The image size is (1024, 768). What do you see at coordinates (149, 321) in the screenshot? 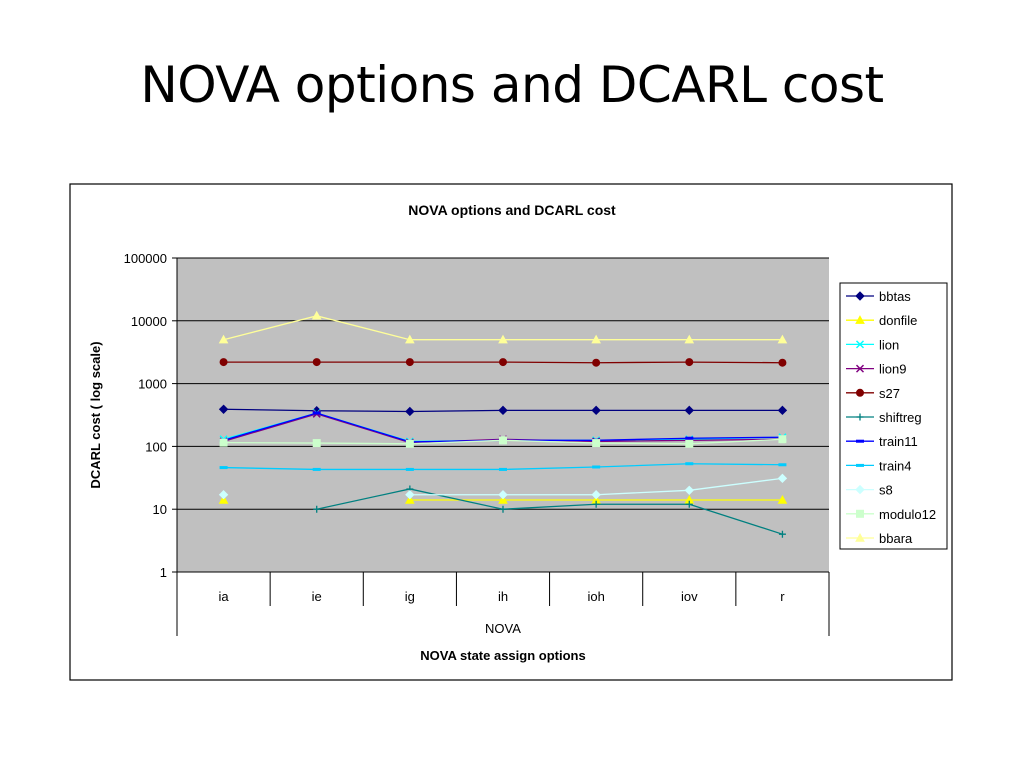
I see `y-tick-label: 10000` at bounding box center [149, 321].